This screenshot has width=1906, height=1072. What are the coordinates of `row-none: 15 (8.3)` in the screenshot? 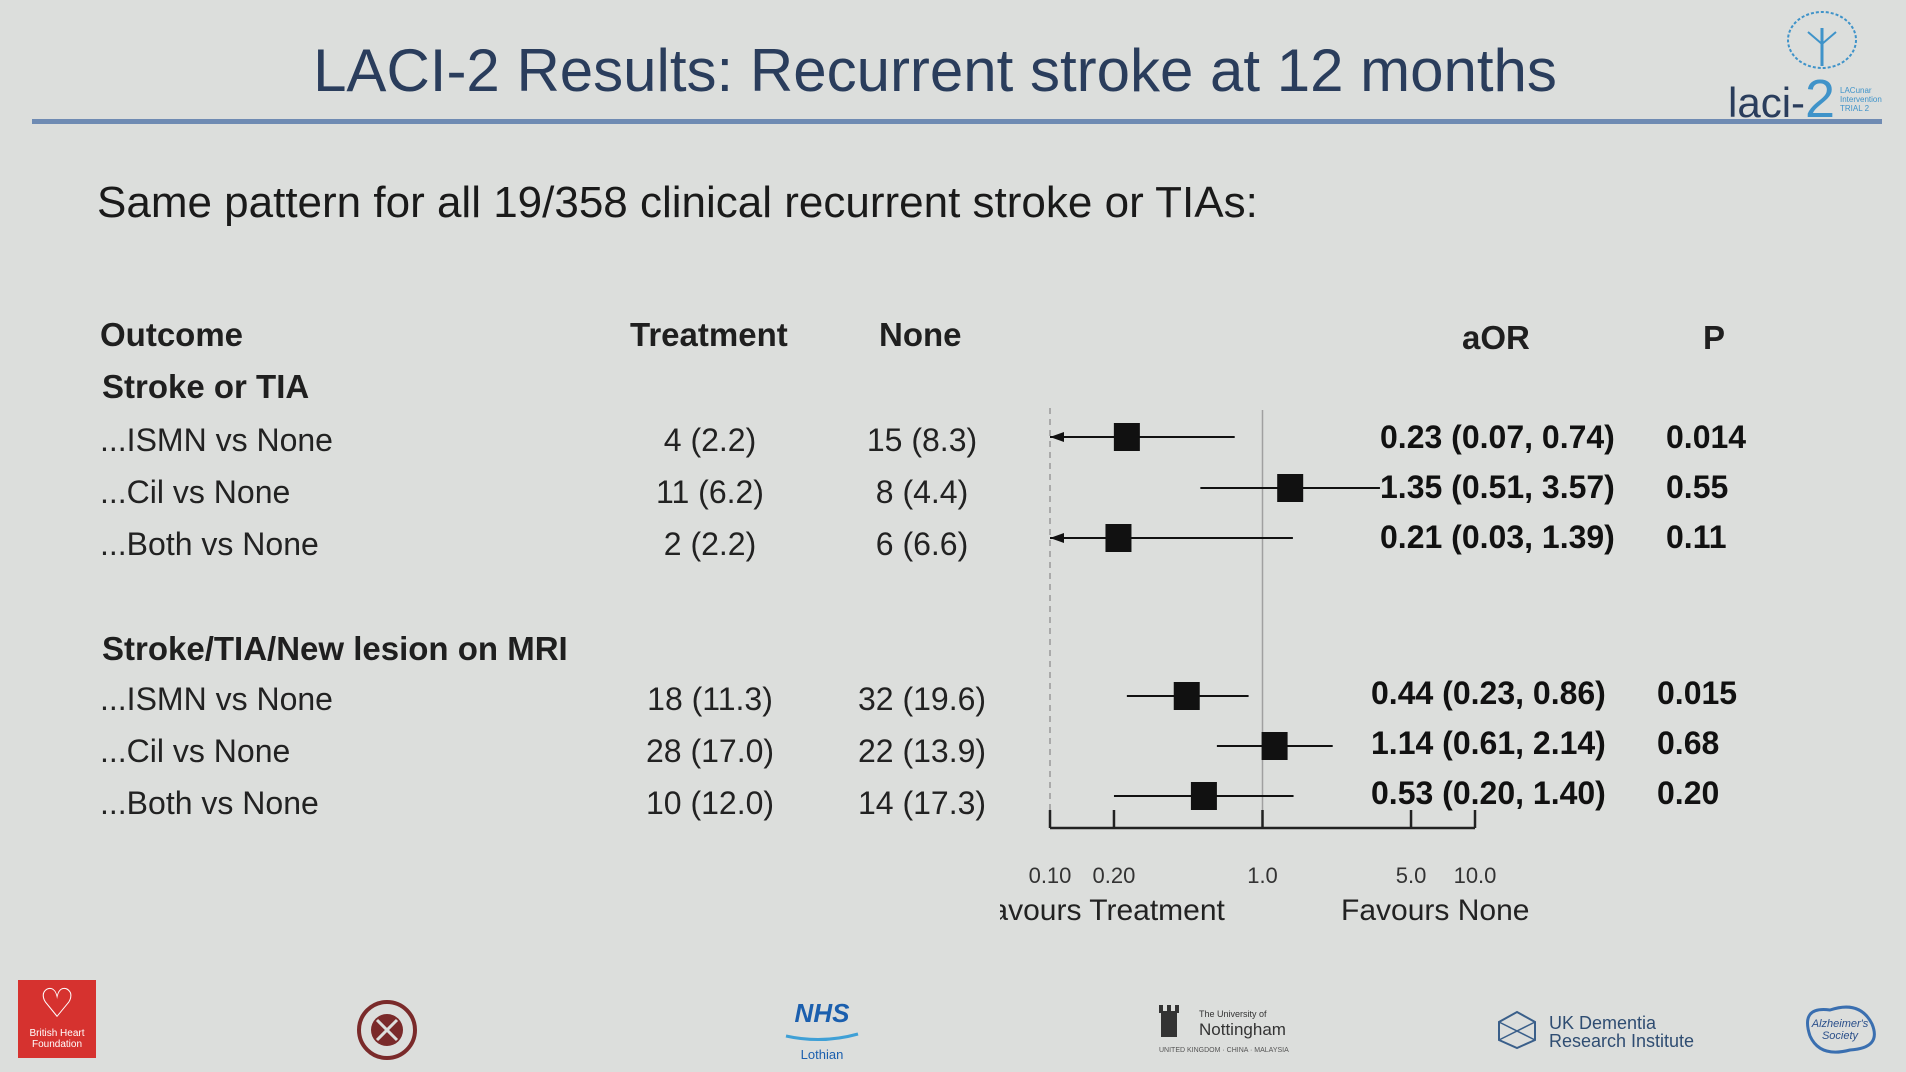 It's located at (922, 440).